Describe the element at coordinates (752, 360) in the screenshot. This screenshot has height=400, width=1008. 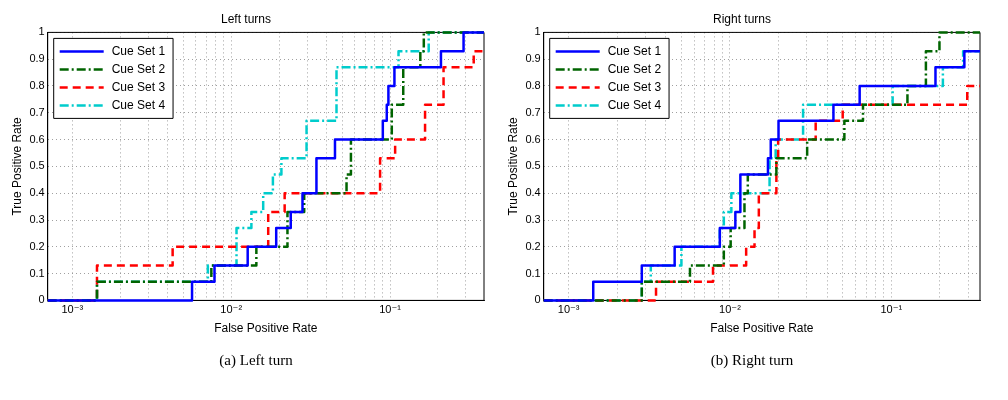
I see `text: (b) Right turn` at that location.